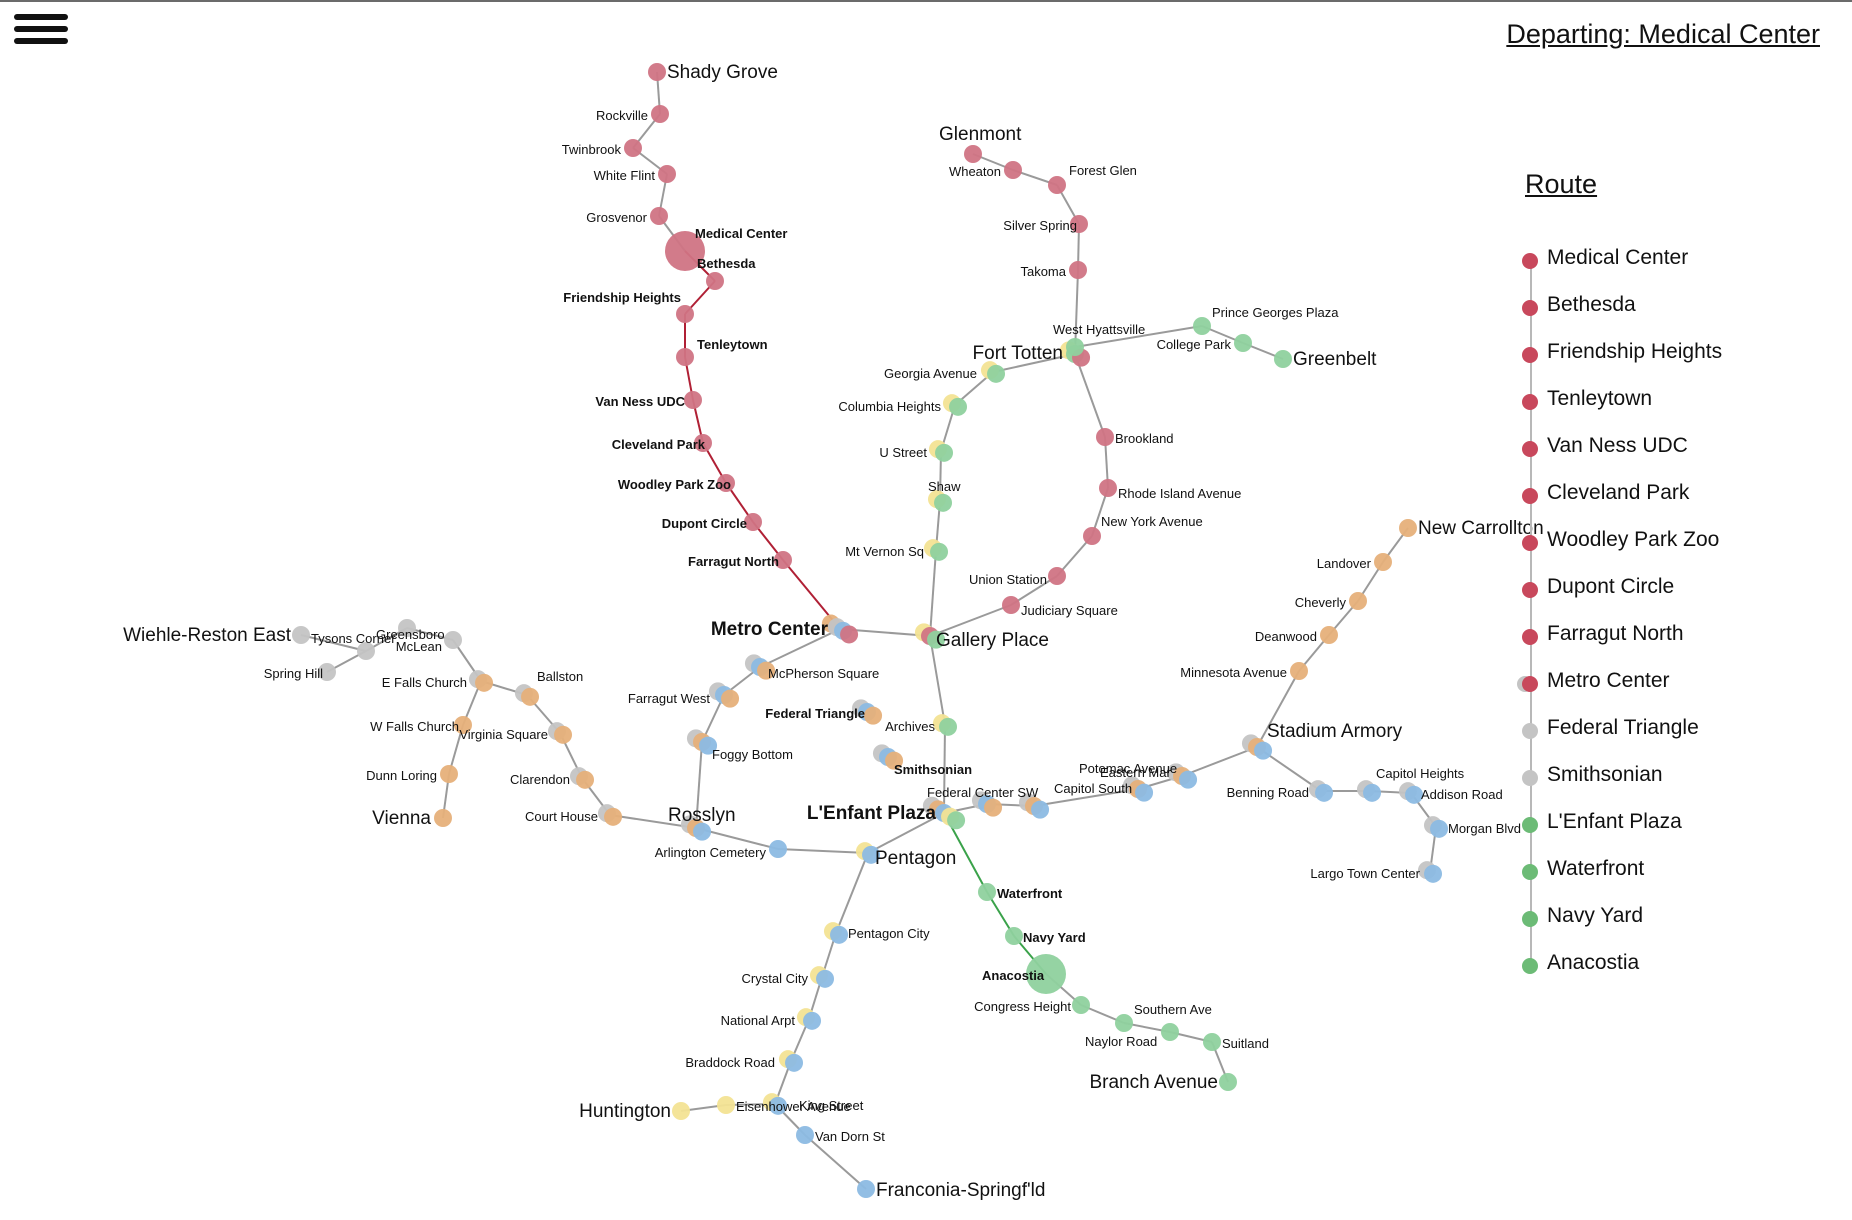  What do you see at coordinates (1013, 975) in the screenshot?
I see `station-label-anacostia: Anacostia` at bounding box center [1013, 975].